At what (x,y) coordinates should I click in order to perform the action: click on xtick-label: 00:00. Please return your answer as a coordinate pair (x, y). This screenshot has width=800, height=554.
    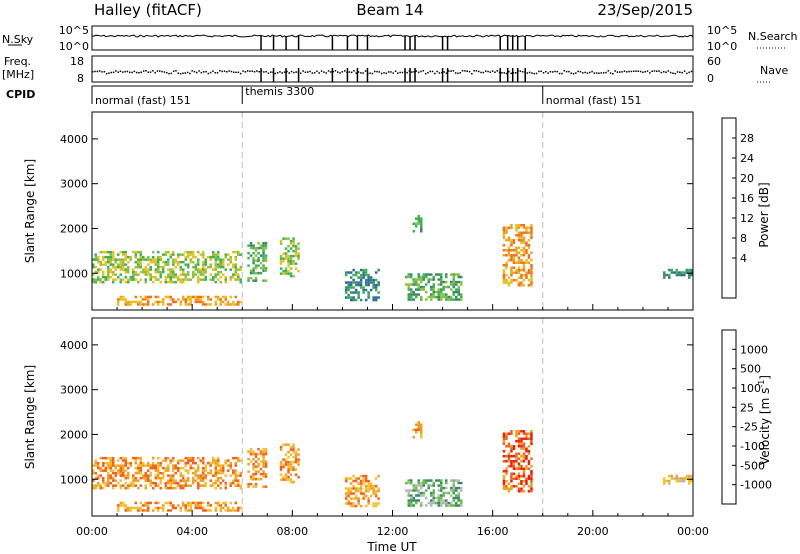
    Looking at the image, I should click on (693, 531).